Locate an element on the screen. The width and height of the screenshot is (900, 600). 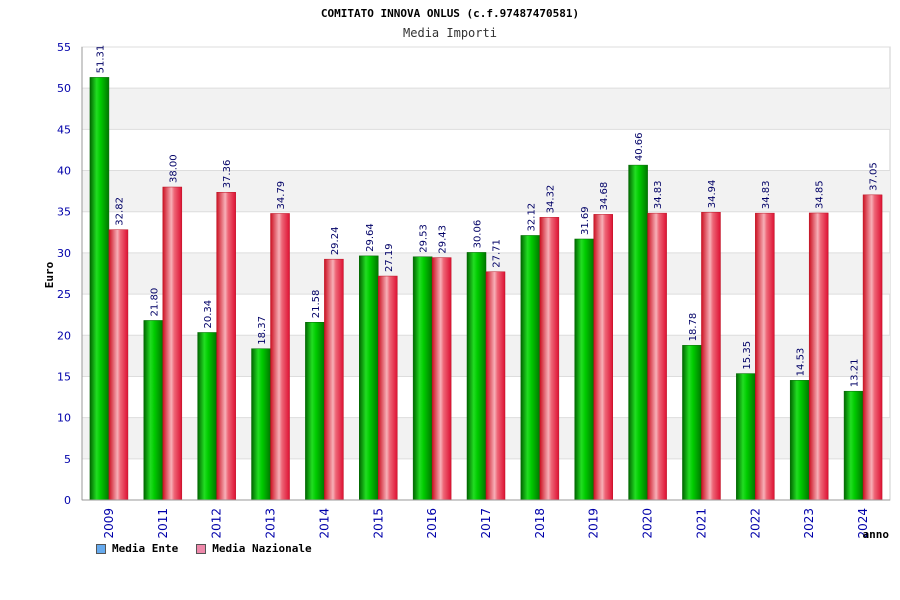
legend: Media Ente Media Nazionale is located at coordinates (204, 548).